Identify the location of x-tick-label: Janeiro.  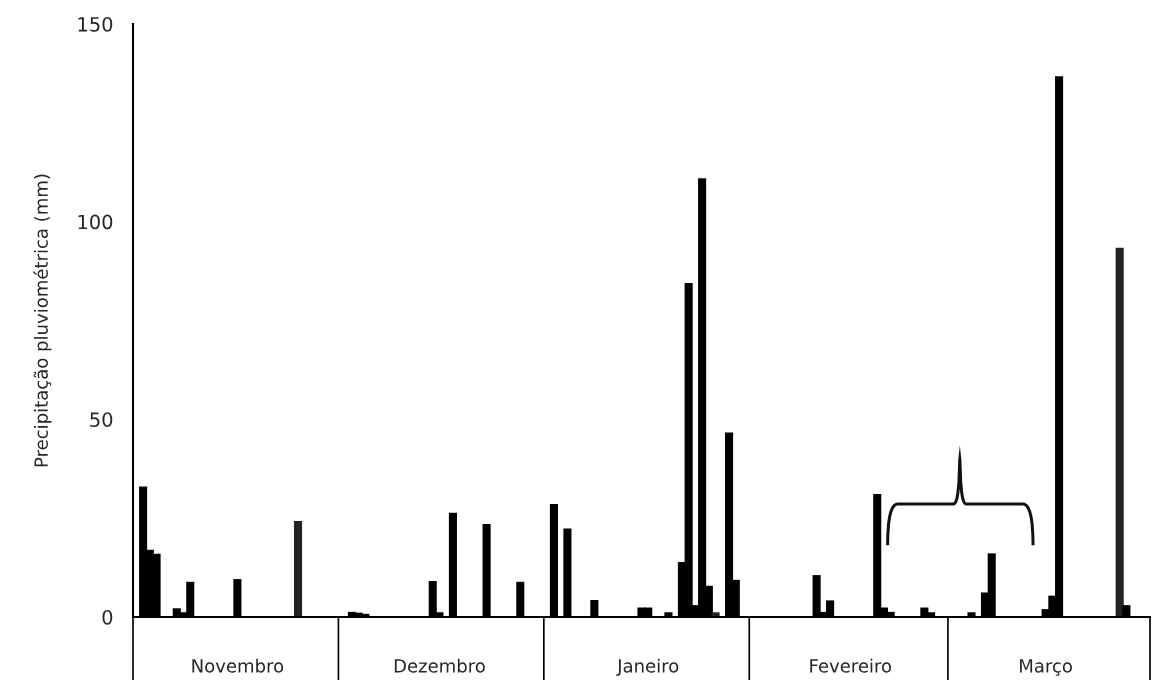
(647, 667).